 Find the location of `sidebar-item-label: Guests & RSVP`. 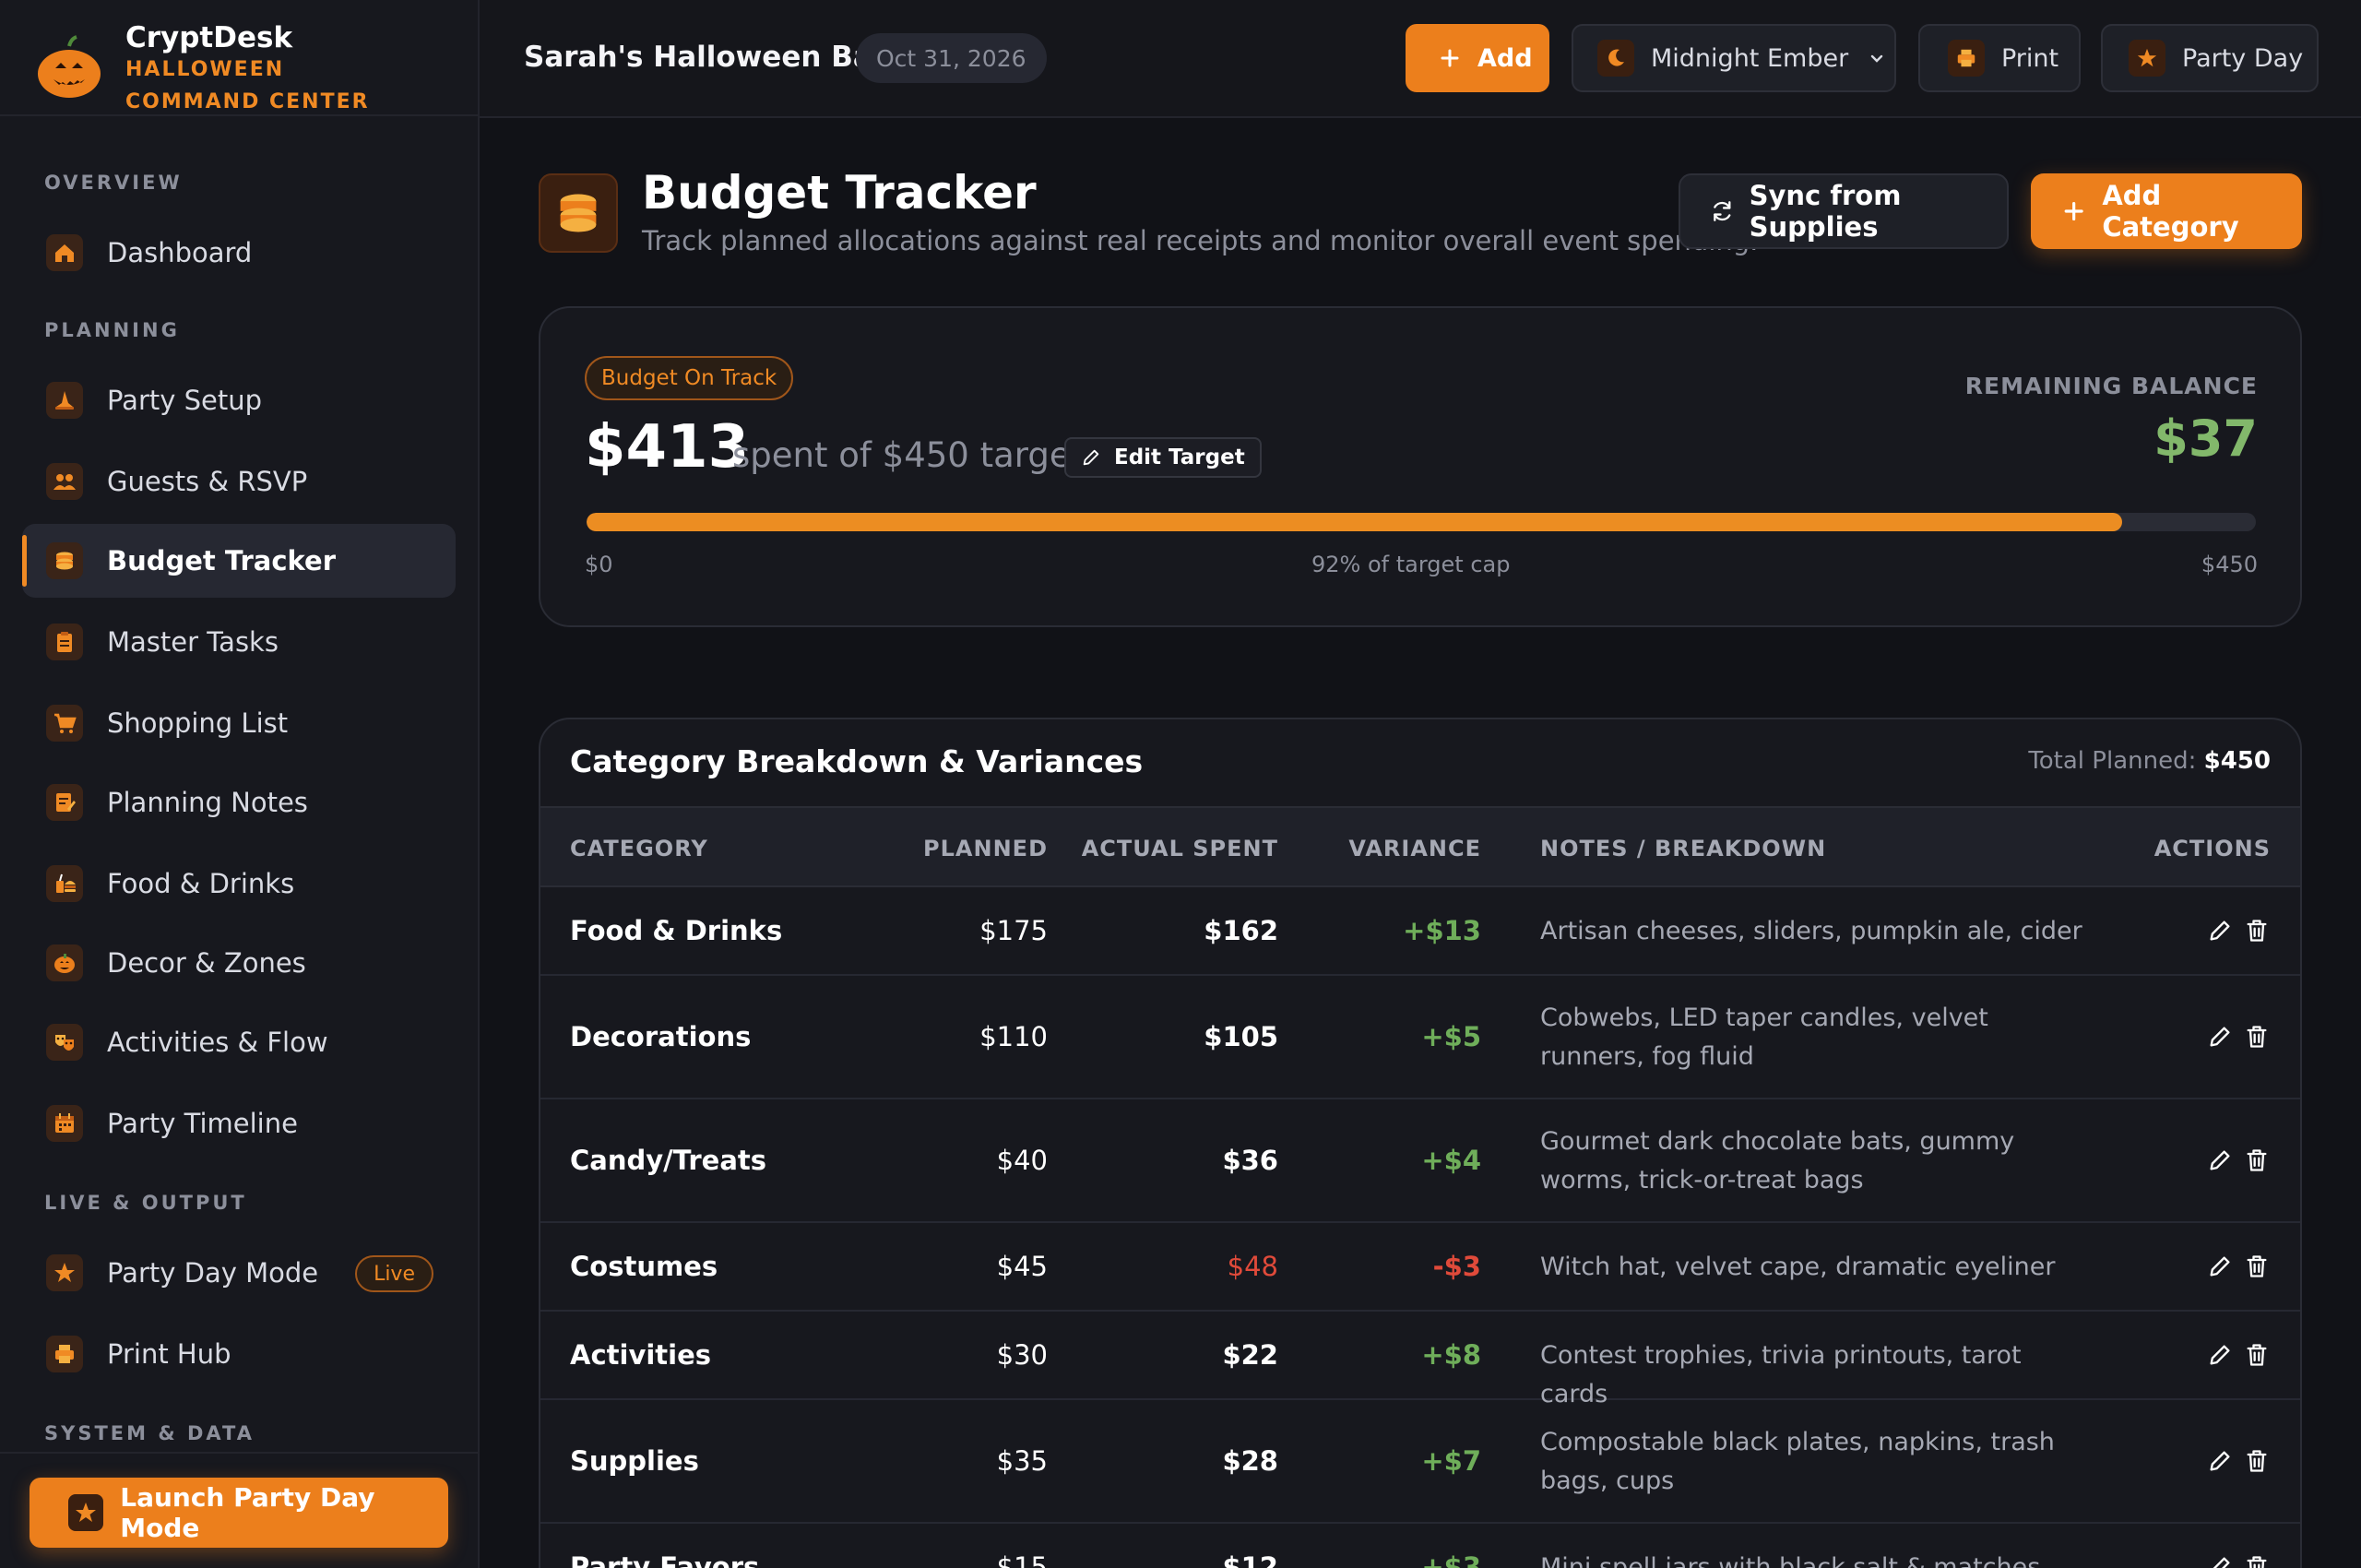

sidebar-item-label: Guests & RSVP is located at coordinates (207, 482).